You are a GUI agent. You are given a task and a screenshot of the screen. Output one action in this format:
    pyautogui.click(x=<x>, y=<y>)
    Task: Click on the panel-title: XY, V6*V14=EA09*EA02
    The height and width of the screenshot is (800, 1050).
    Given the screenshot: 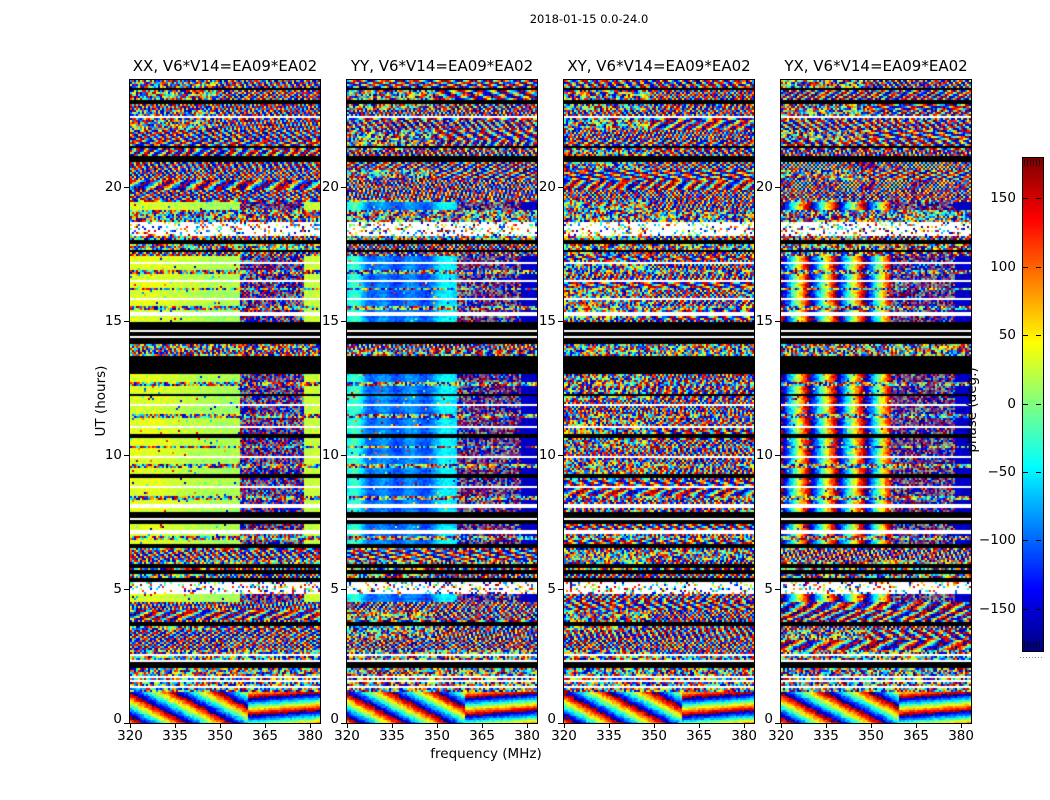 What is the action you would take?
    pyautogui.click(x=659, y=66)
    